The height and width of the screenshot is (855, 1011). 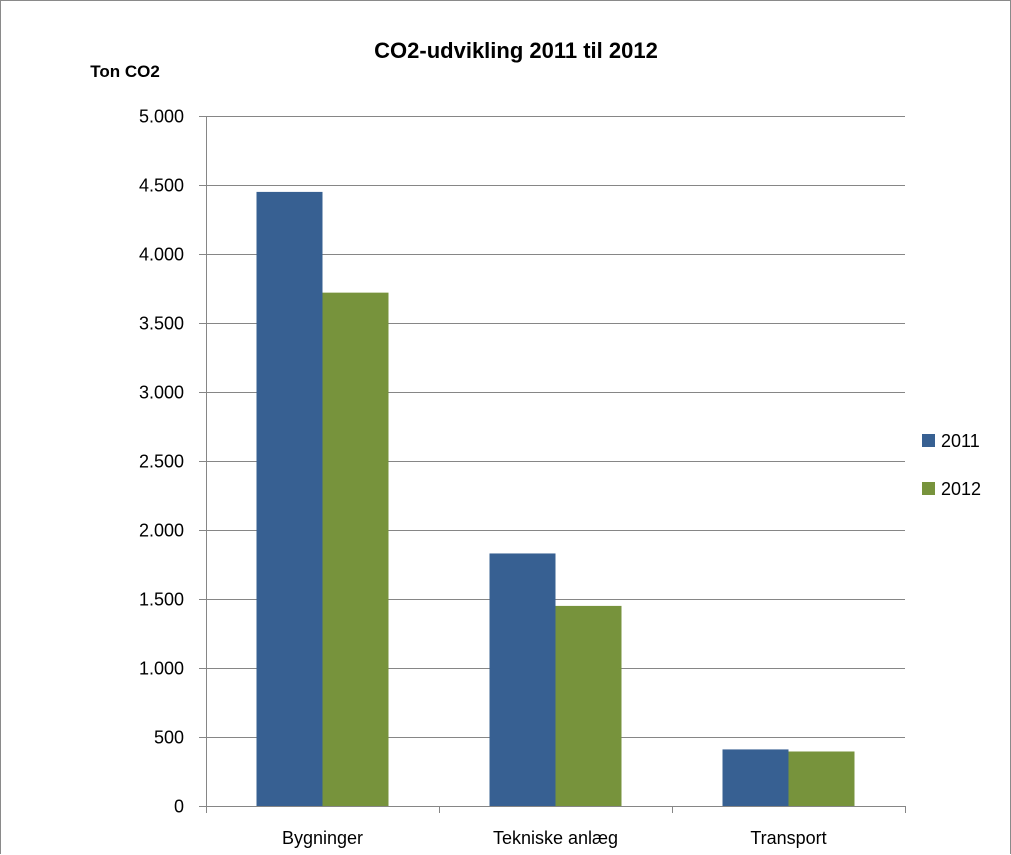 I want to click on y-tick-label: 500, so click(x=169, y=738).